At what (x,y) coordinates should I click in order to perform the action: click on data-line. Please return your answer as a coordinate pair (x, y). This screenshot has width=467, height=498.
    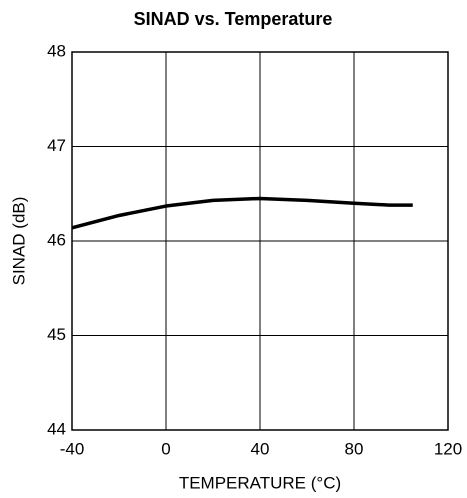
    Looking at the image, I should click on (242, 213).